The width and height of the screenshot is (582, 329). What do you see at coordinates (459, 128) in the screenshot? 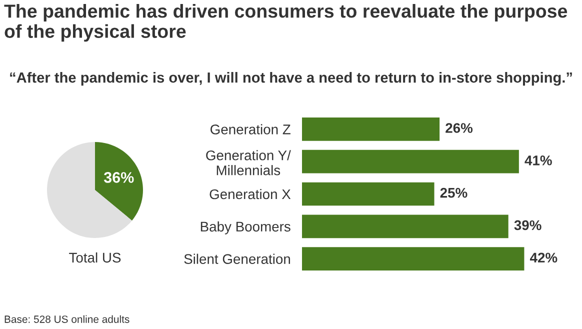
I see `data-label: 26%` at bounding box center [459, 128].